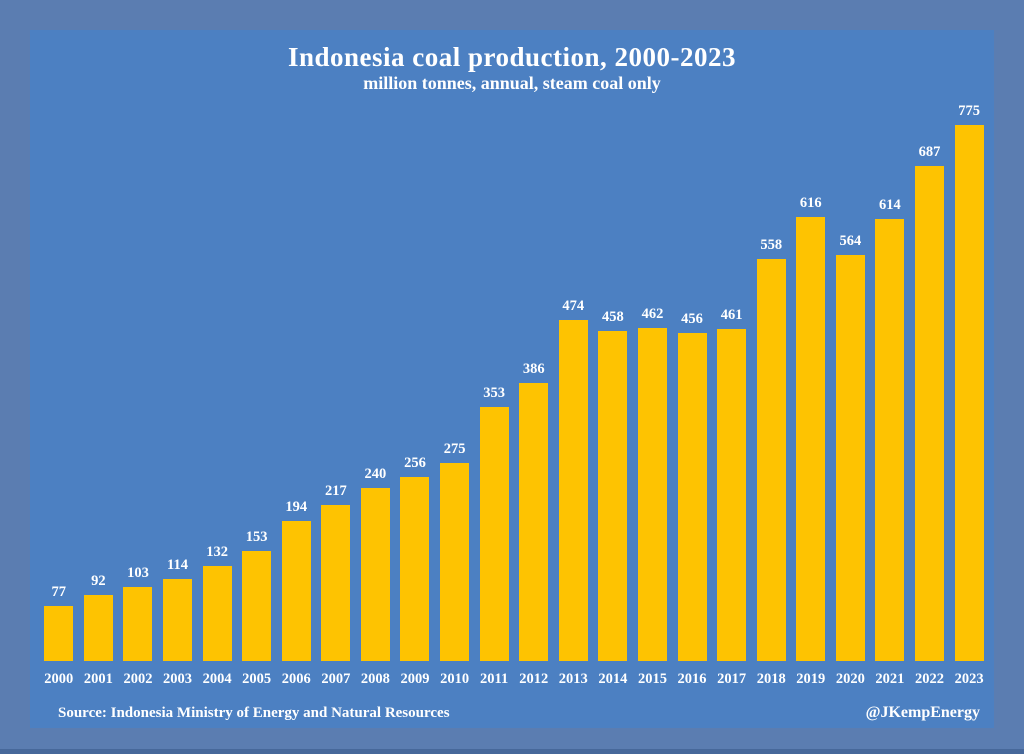 This screenshot has width=1024, height=754. I want to click on year-label: 2004, so click(217, 679).